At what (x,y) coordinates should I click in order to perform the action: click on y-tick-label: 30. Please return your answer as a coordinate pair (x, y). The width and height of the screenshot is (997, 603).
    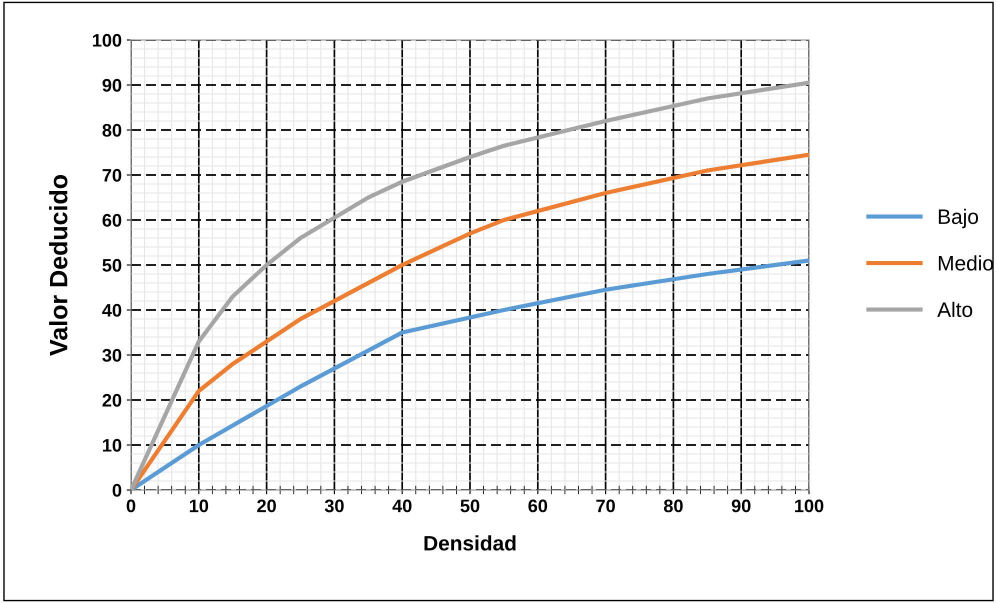
    Looking at the image, I should click on (112, 355).